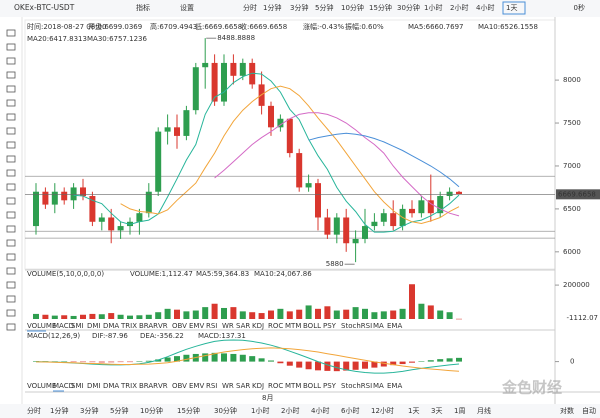  Describe the element at coordinates (225, 410) in the screenshot. I see `bottom-timeframe: 30分钟` at that location.